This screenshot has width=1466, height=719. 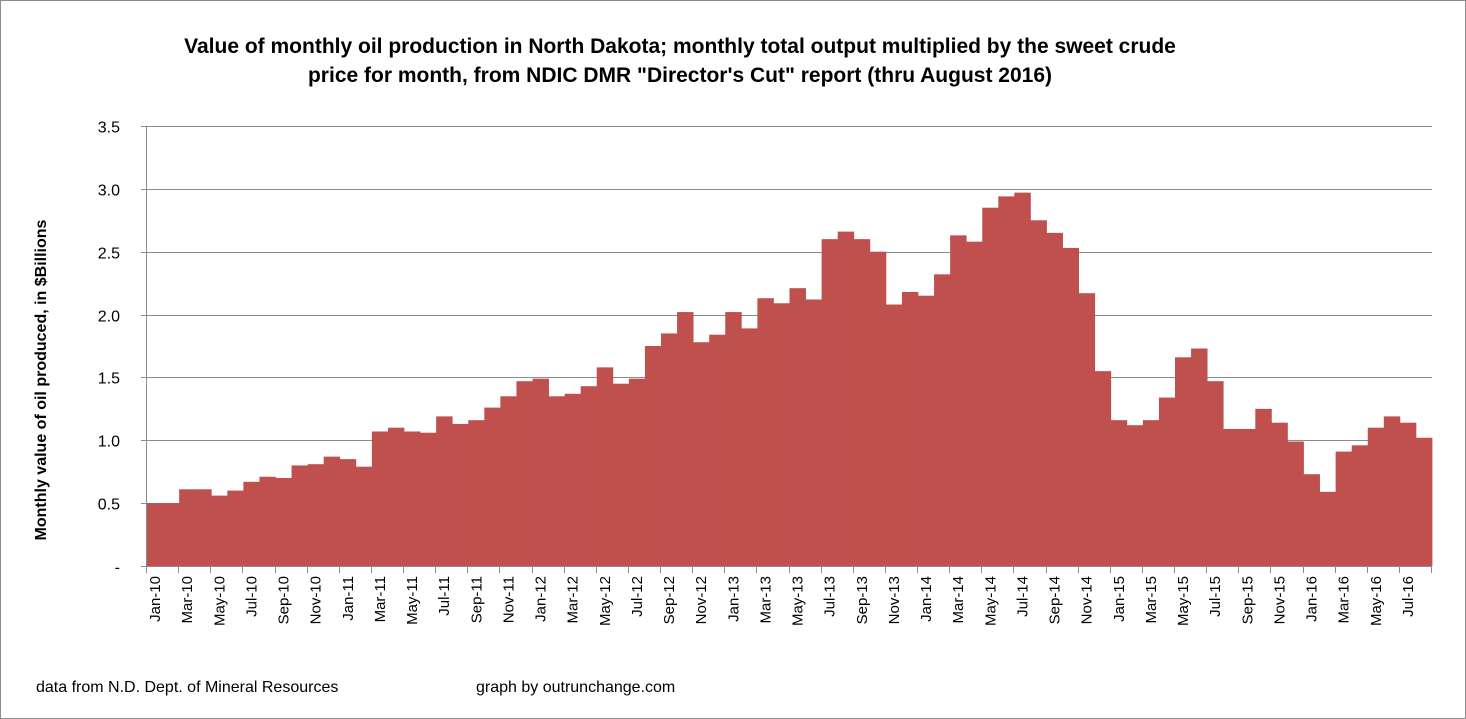 I want to click on x-tick-label: Jul-14, so click(x=1022, y=596).